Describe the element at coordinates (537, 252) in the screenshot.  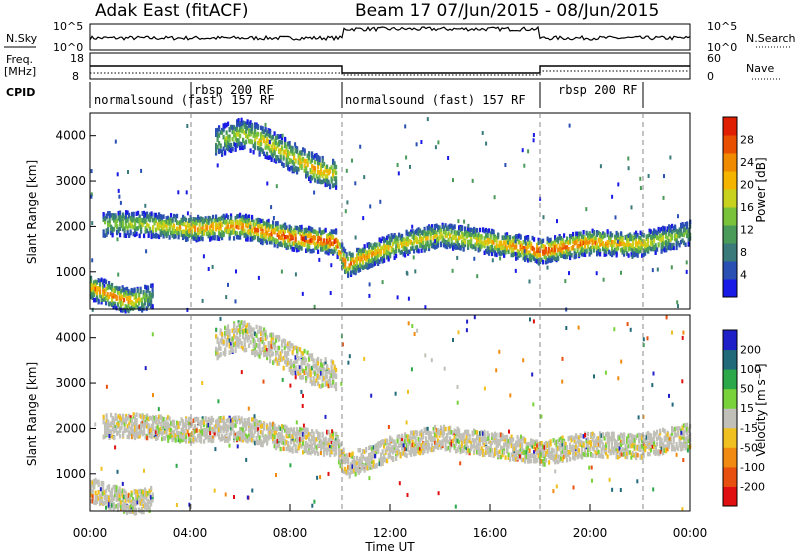
I see `power-cell-1978` at that location.